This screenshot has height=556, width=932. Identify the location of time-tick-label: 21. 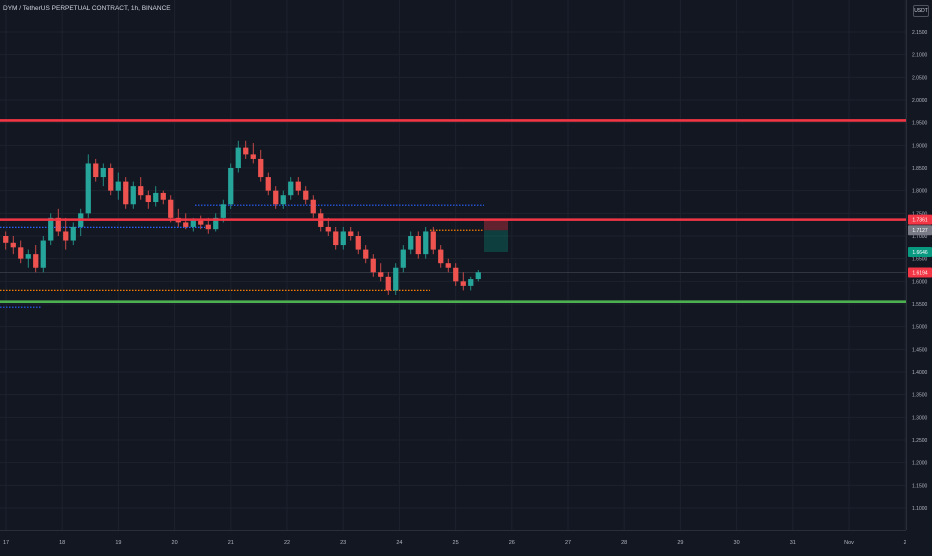
(231, 543).